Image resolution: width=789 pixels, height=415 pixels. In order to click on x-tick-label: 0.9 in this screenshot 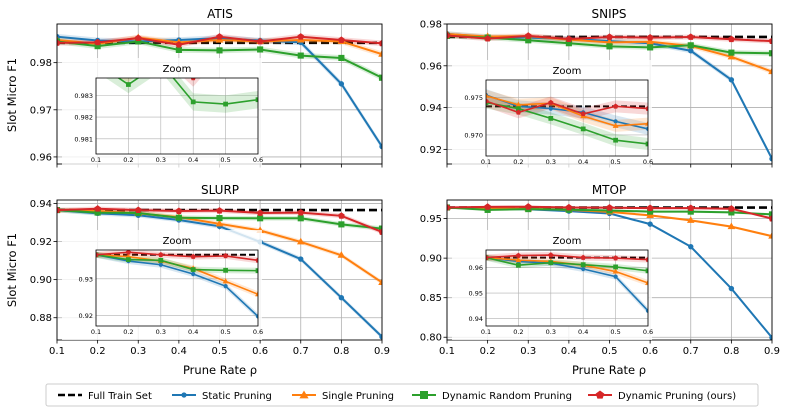, I will do `click(382, 351)`.